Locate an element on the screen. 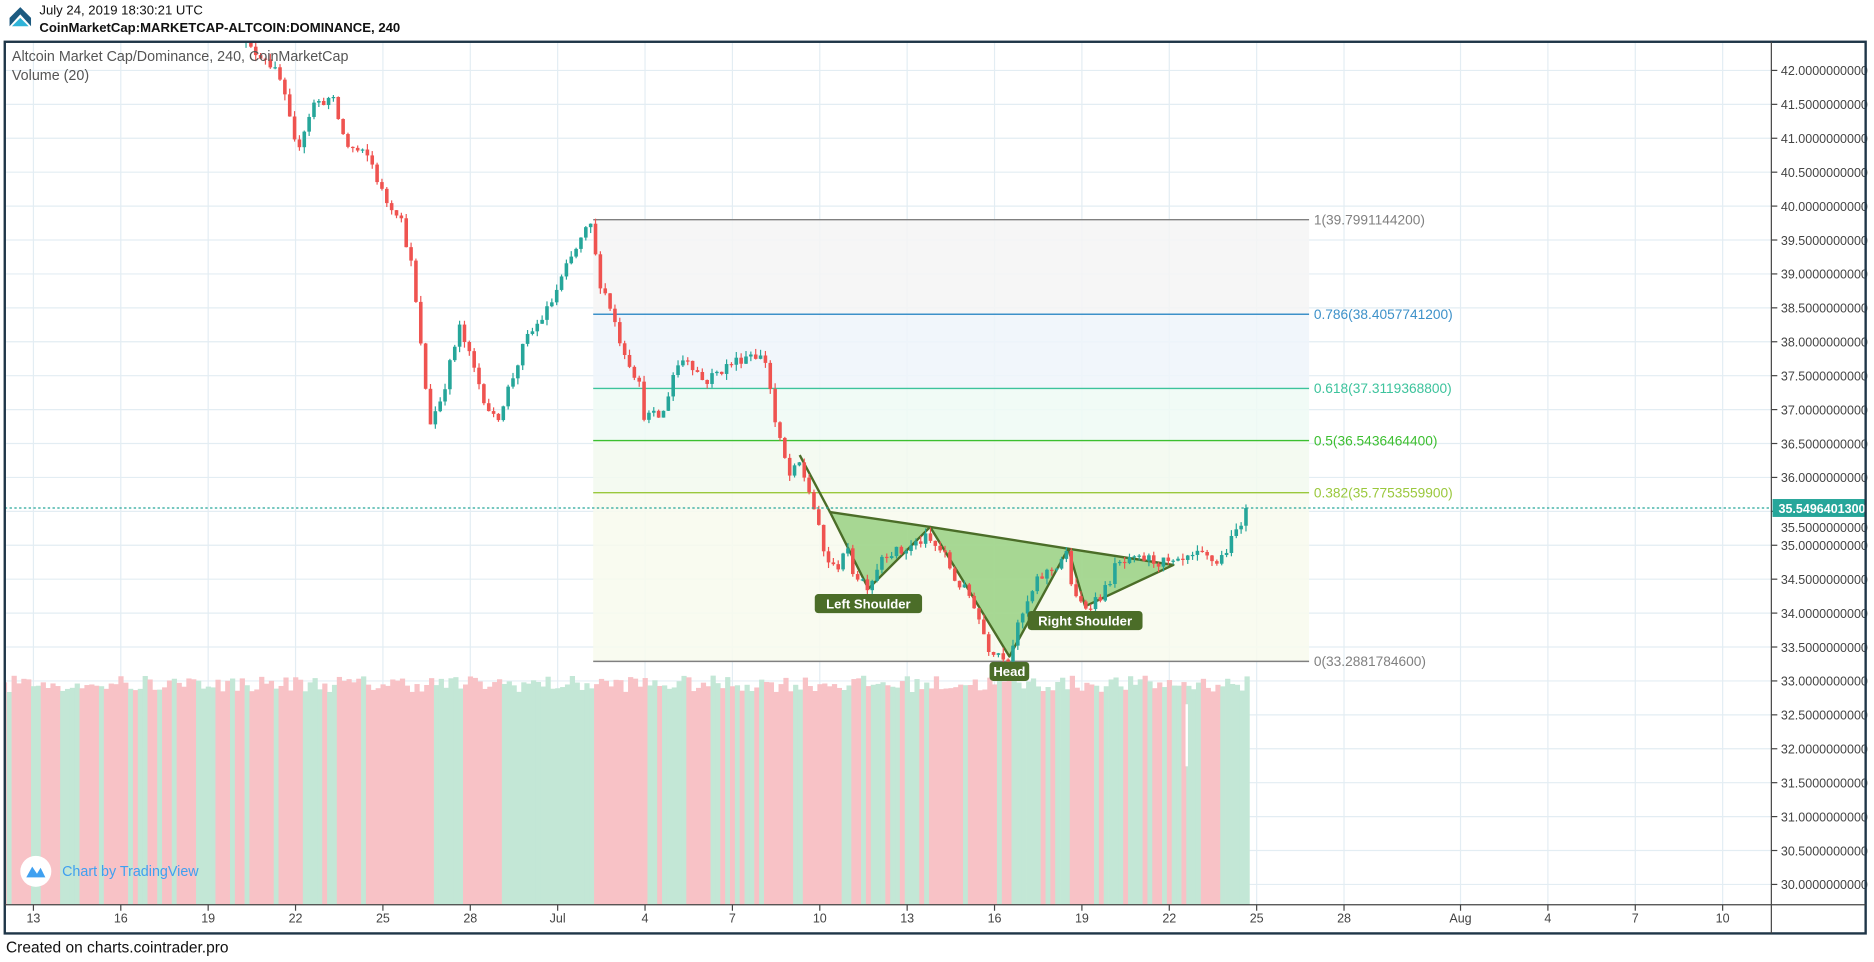 This screenshot has height=962, width=1874. time-tick-label: 7 is located at coordinates (1635, 919).